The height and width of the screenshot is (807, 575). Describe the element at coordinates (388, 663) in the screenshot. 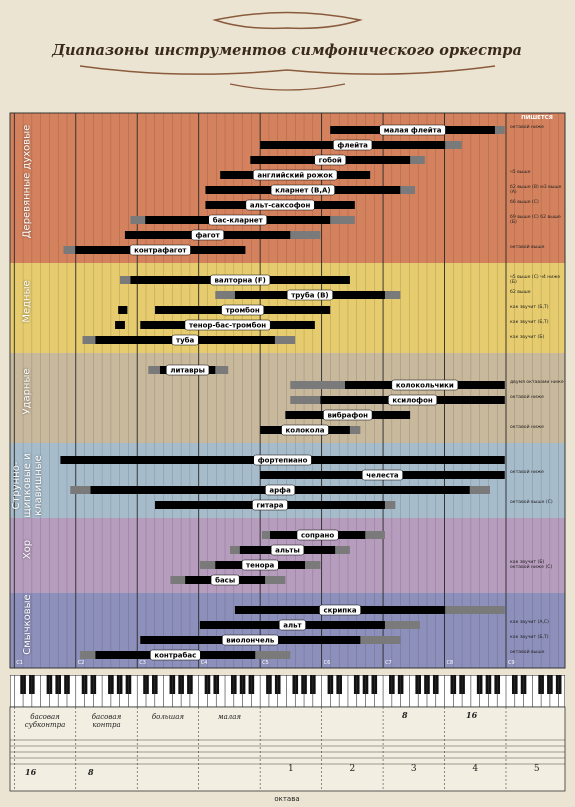

I see `x-tick-label: C7` at that location.